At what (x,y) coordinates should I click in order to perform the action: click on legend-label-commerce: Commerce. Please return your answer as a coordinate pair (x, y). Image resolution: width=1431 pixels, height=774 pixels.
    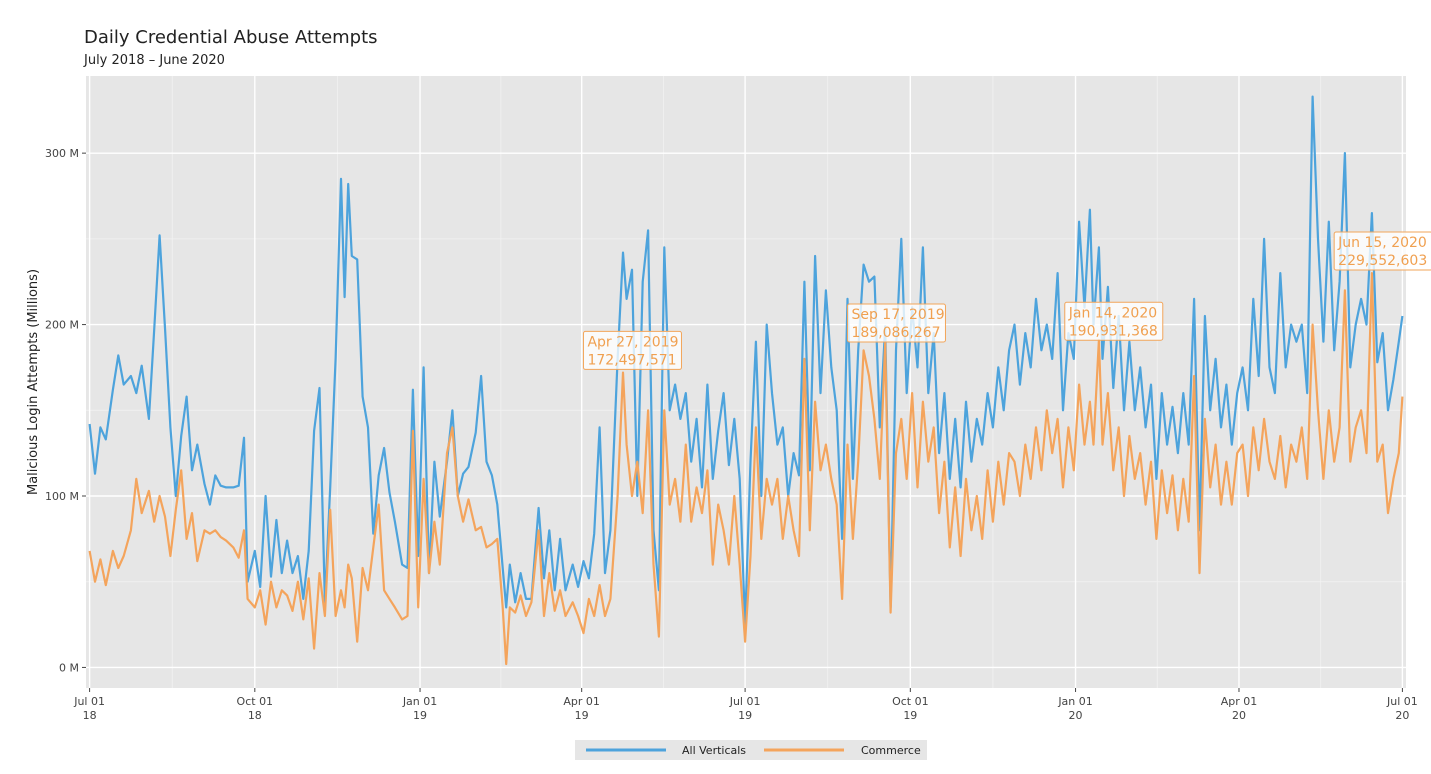
    Looking at the image, I should click on (891, 750).